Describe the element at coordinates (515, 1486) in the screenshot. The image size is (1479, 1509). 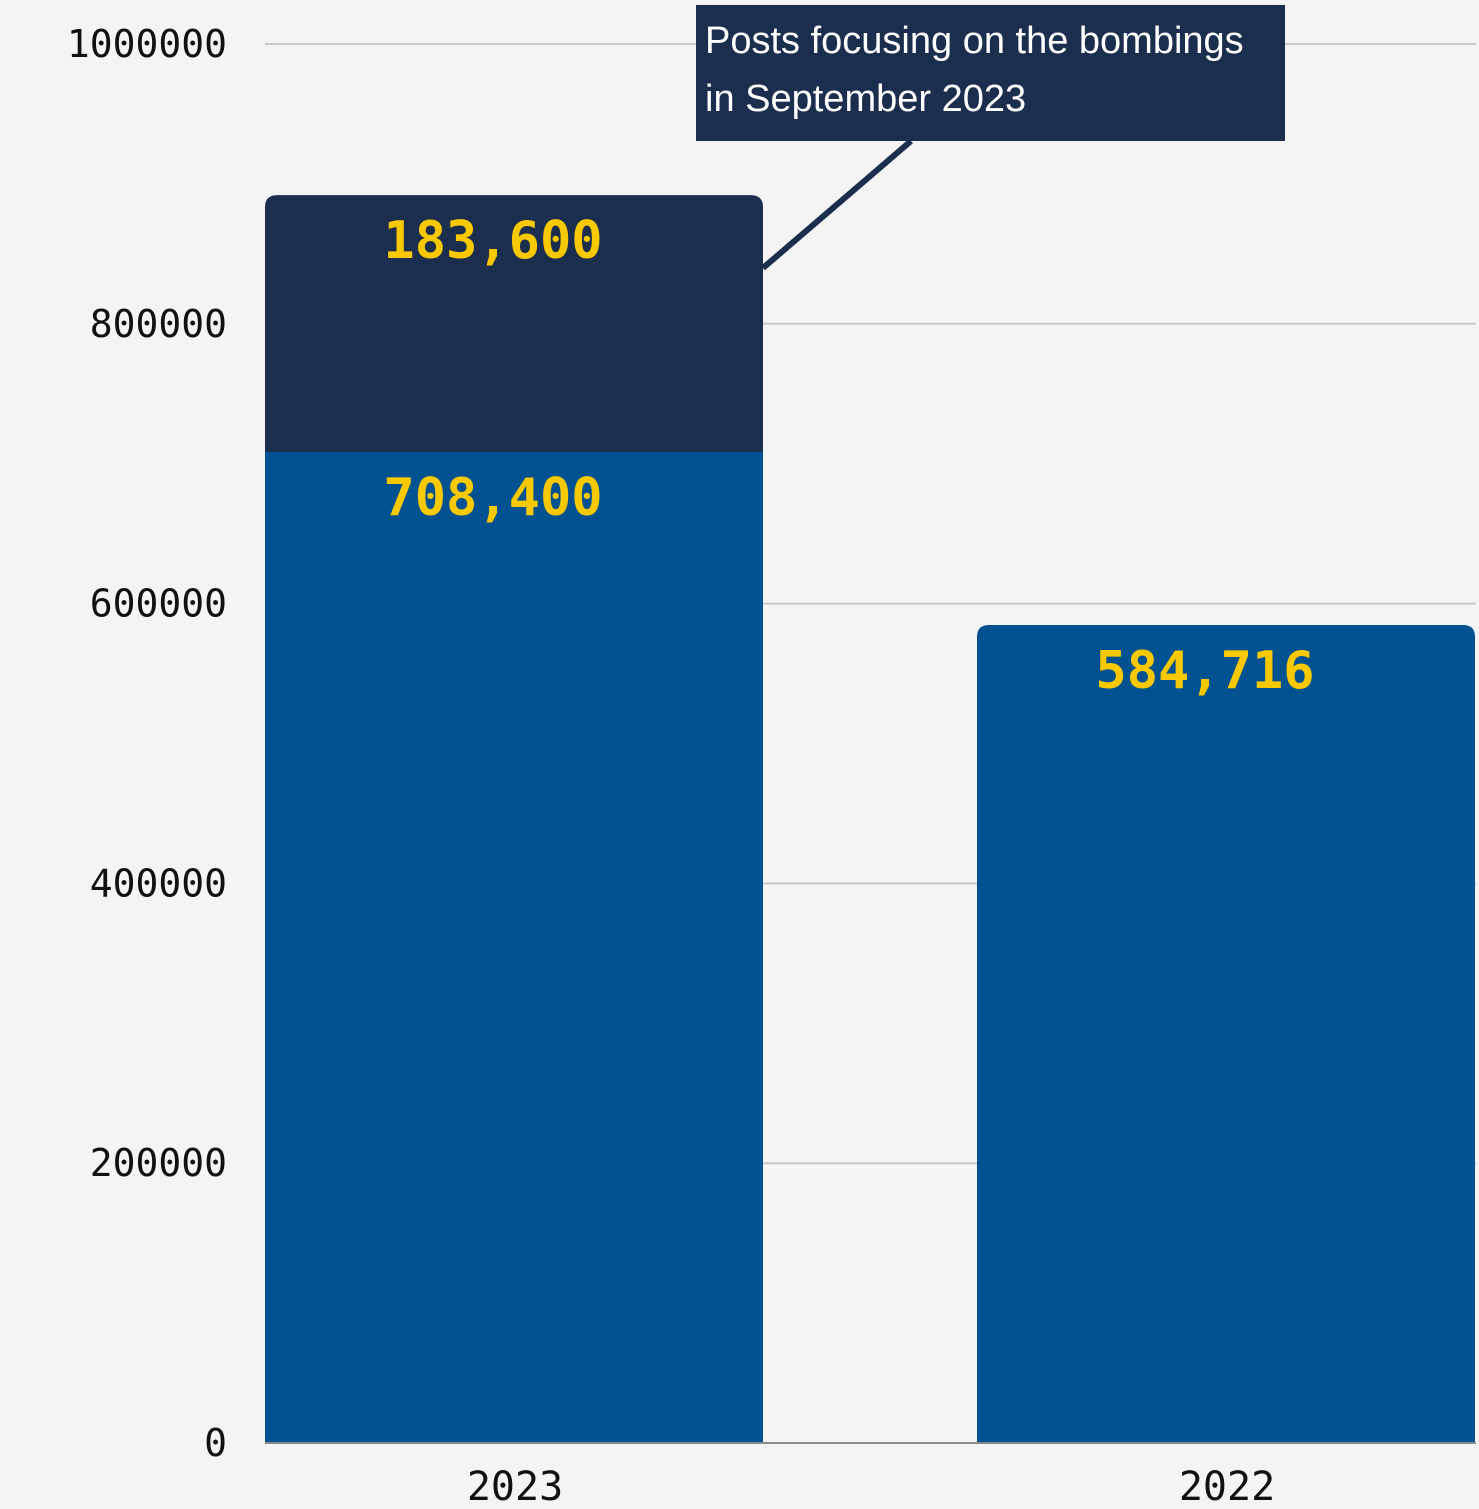
I see `x-tick-label: 2023` at that location.